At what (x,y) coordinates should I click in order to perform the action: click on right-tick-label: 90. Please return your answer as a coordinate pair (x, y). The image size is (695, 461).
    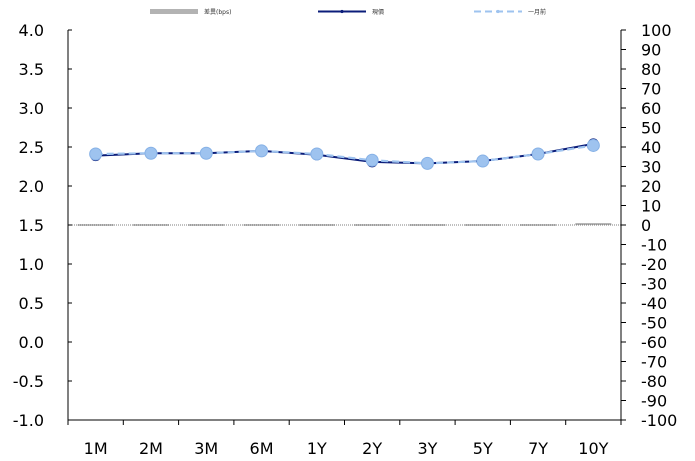
    Looking at the image, I should click on (651, 50).